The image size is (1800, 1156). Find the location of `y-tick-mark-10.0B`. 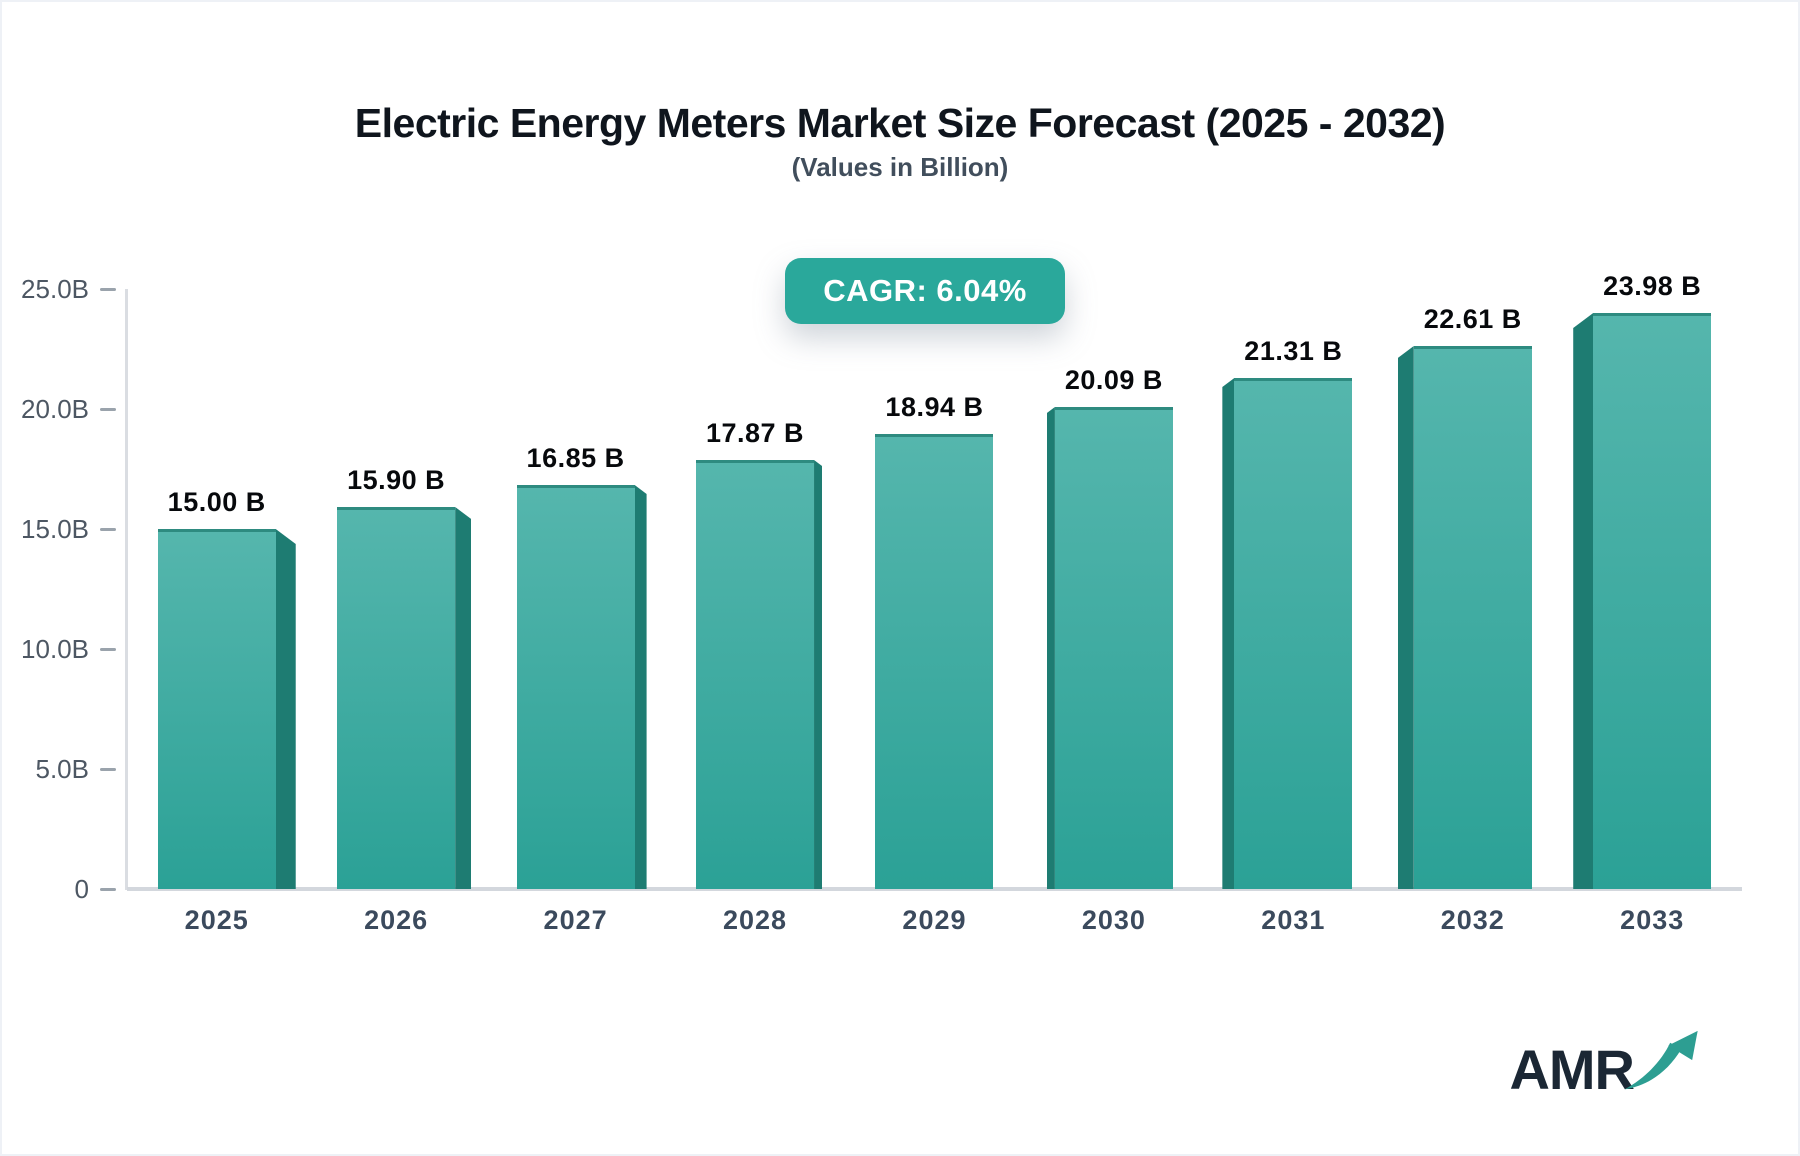

y-tick-mark-10.0B is located at coordinates (108, 649).